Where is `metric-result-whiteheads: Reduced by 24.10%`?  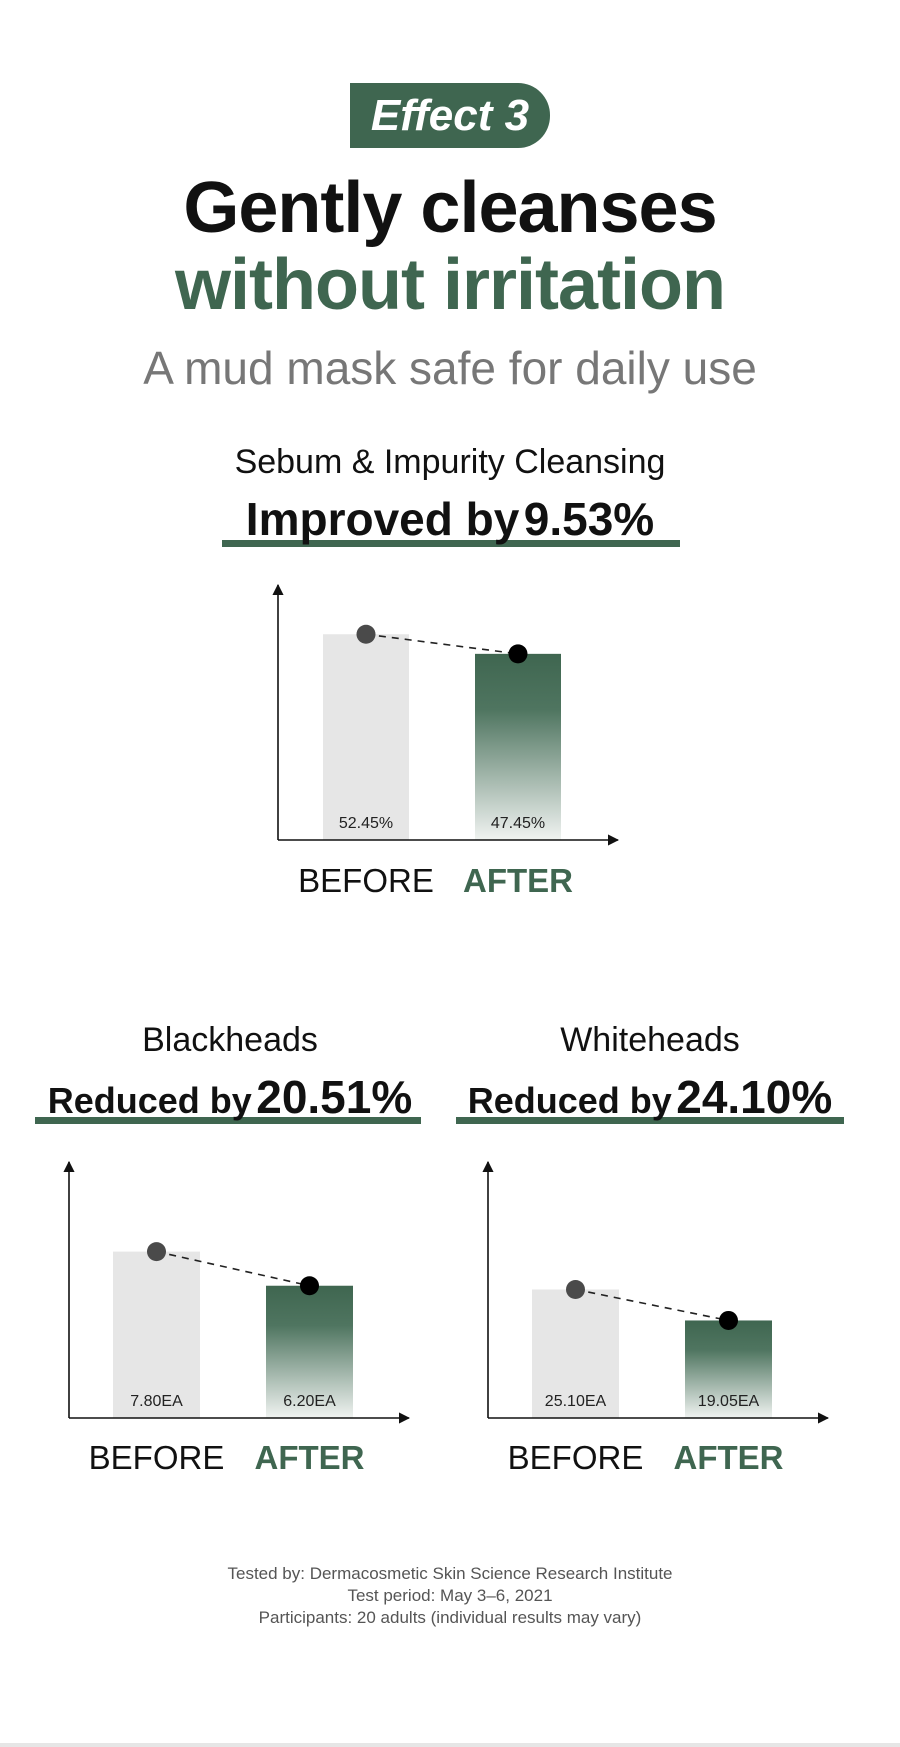 metric-result-whiteheads: Reduced by 24.10% is located at coordinates (650, 1103).